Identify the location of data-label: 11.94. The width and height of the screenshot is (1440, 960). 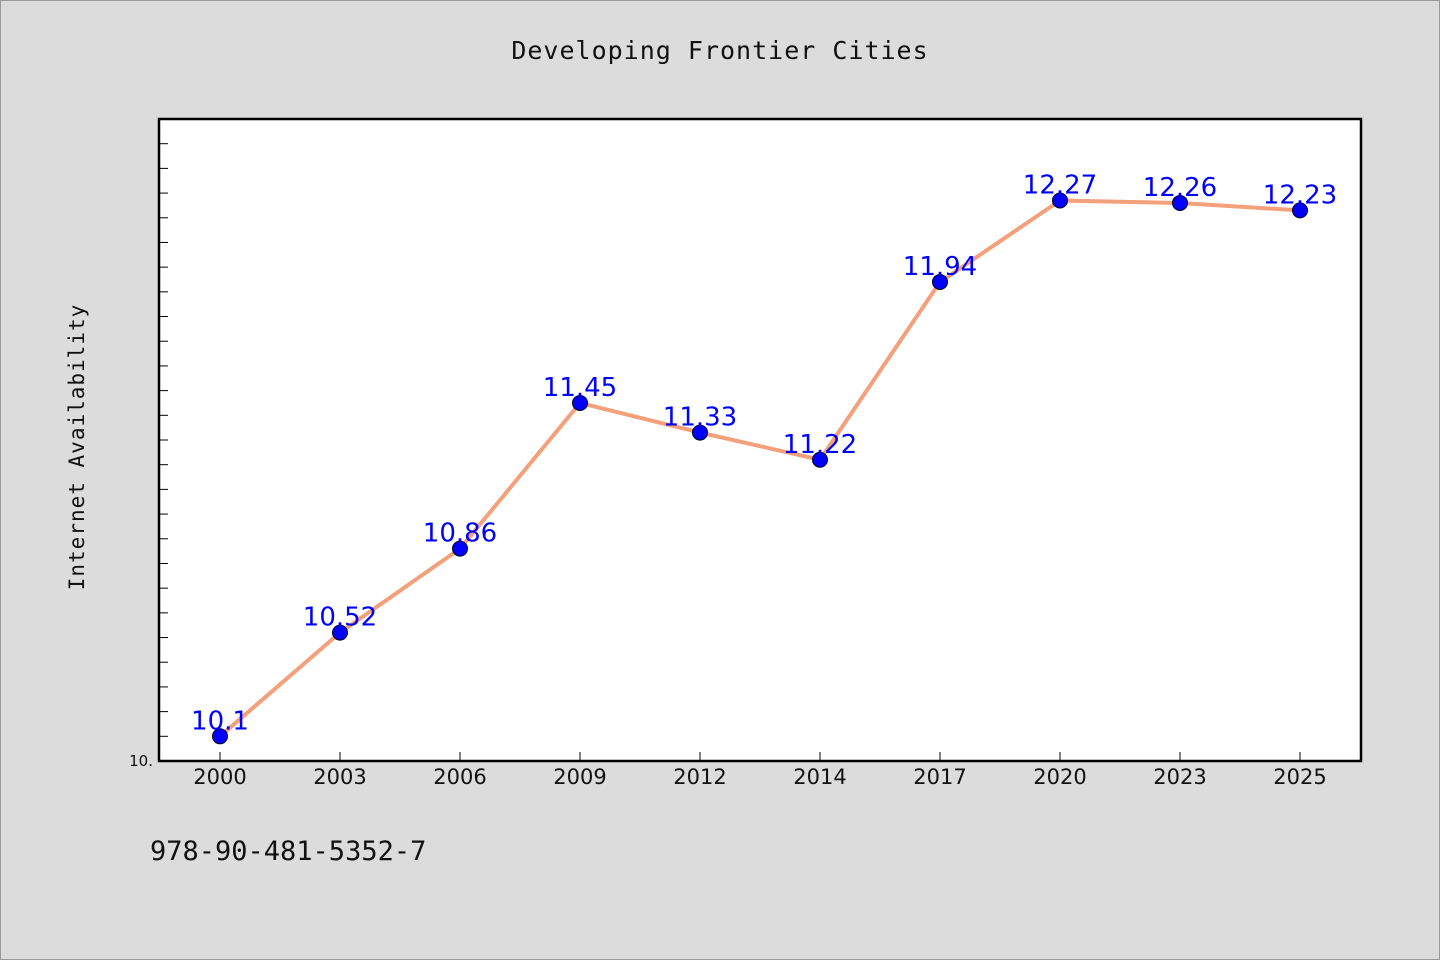
(940, 267).